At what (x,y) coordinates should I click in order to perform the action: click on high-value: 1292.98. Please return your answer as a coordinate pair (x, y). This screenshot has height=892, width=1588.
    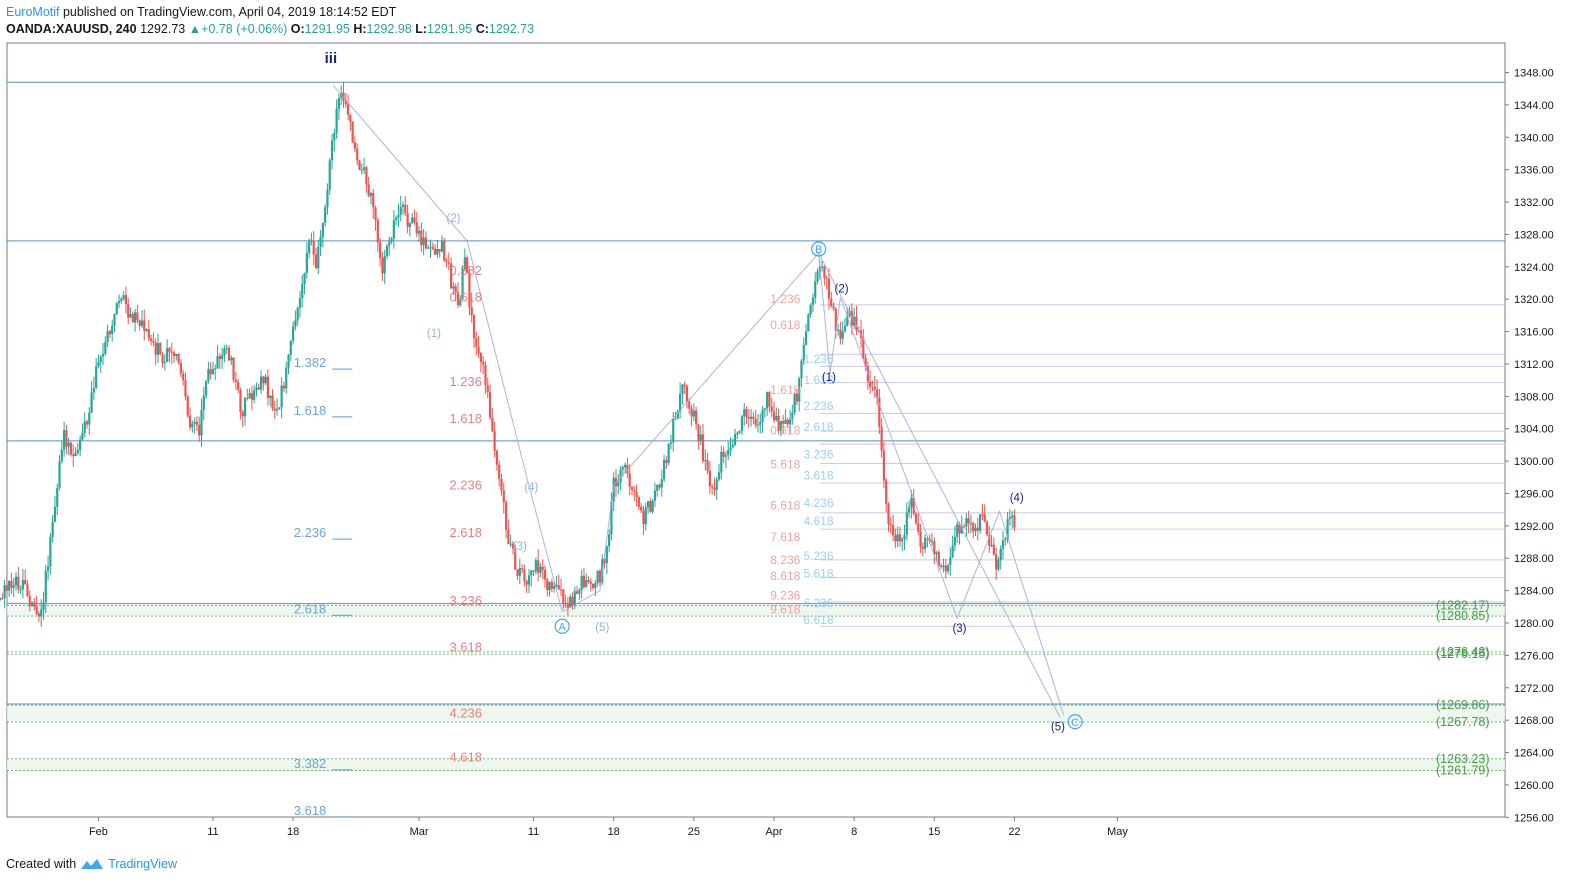
    Looking at the image, I should click on (389, 29).